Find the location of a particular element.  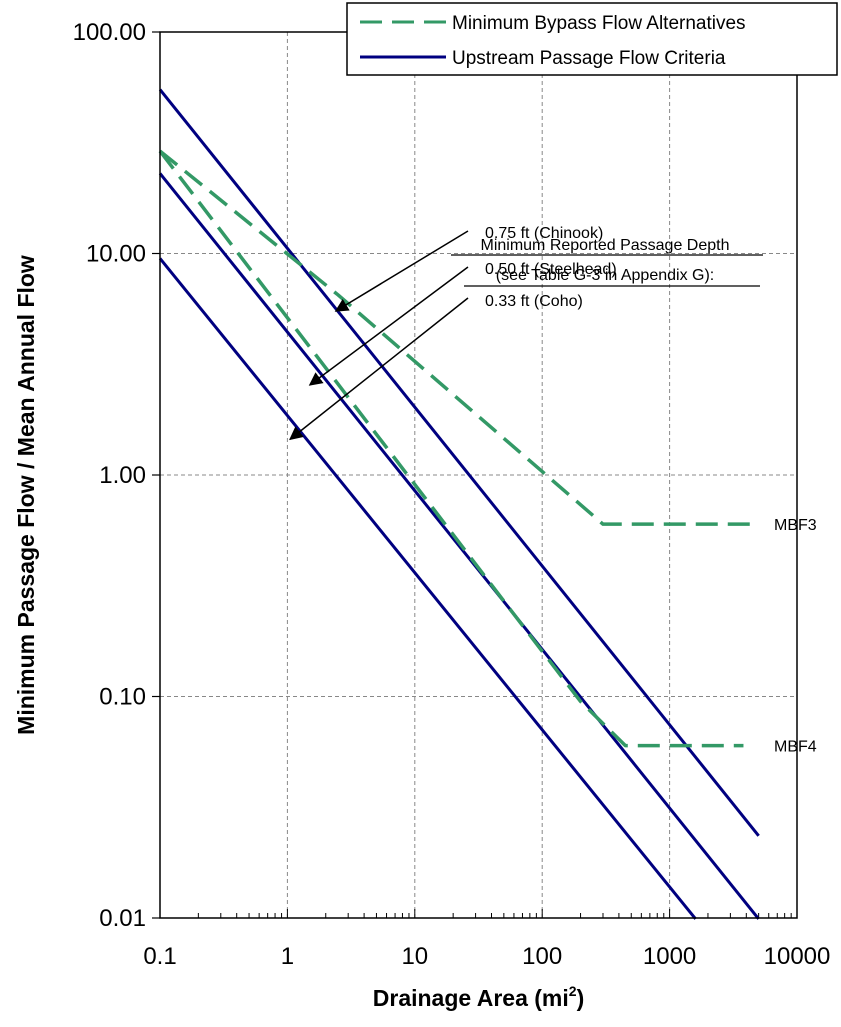

x-tick-label: 10 is located at coordinates (414, 956).